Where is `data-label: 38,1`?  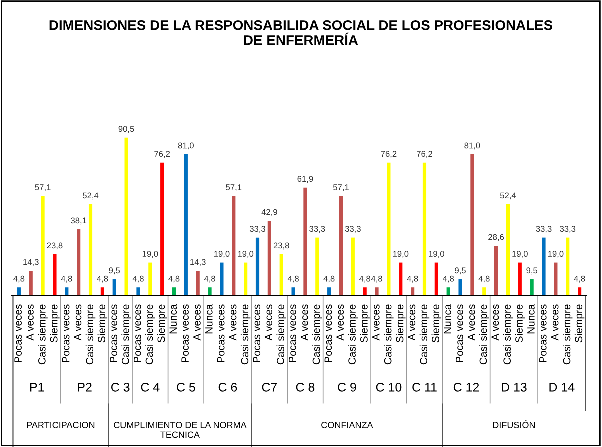 data-label: 38,1 is located at coordinates (79, 221).